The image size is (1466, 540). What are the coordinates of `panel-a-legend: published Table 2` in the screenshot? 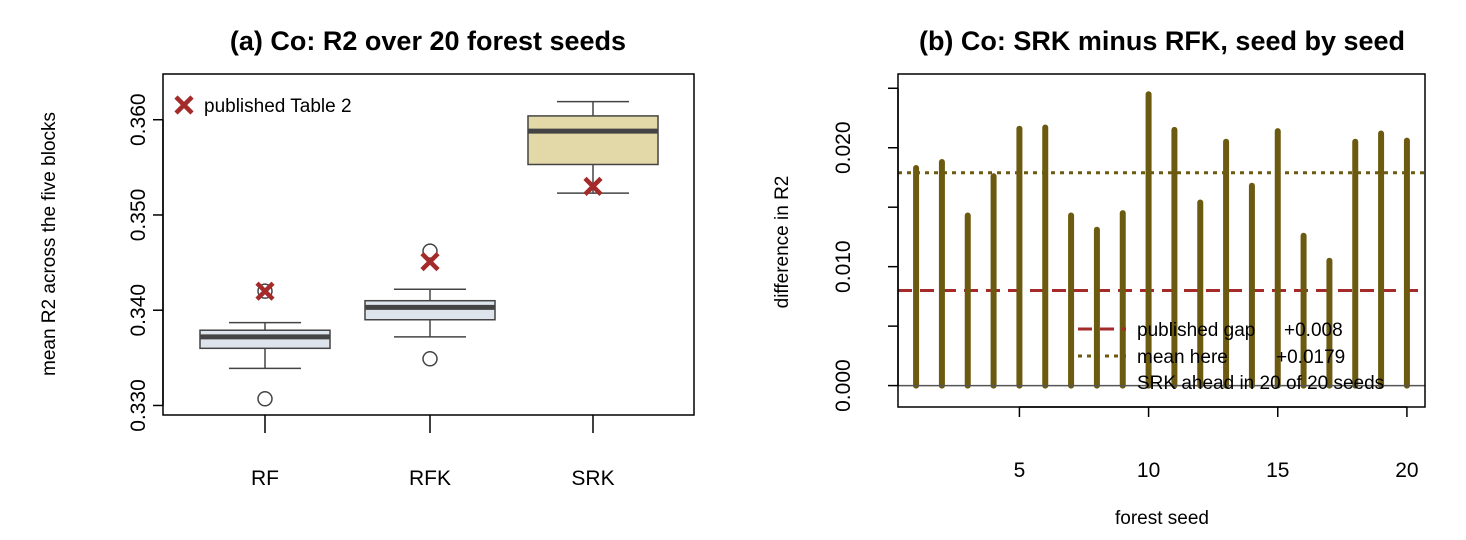 It's located at (263, 106).